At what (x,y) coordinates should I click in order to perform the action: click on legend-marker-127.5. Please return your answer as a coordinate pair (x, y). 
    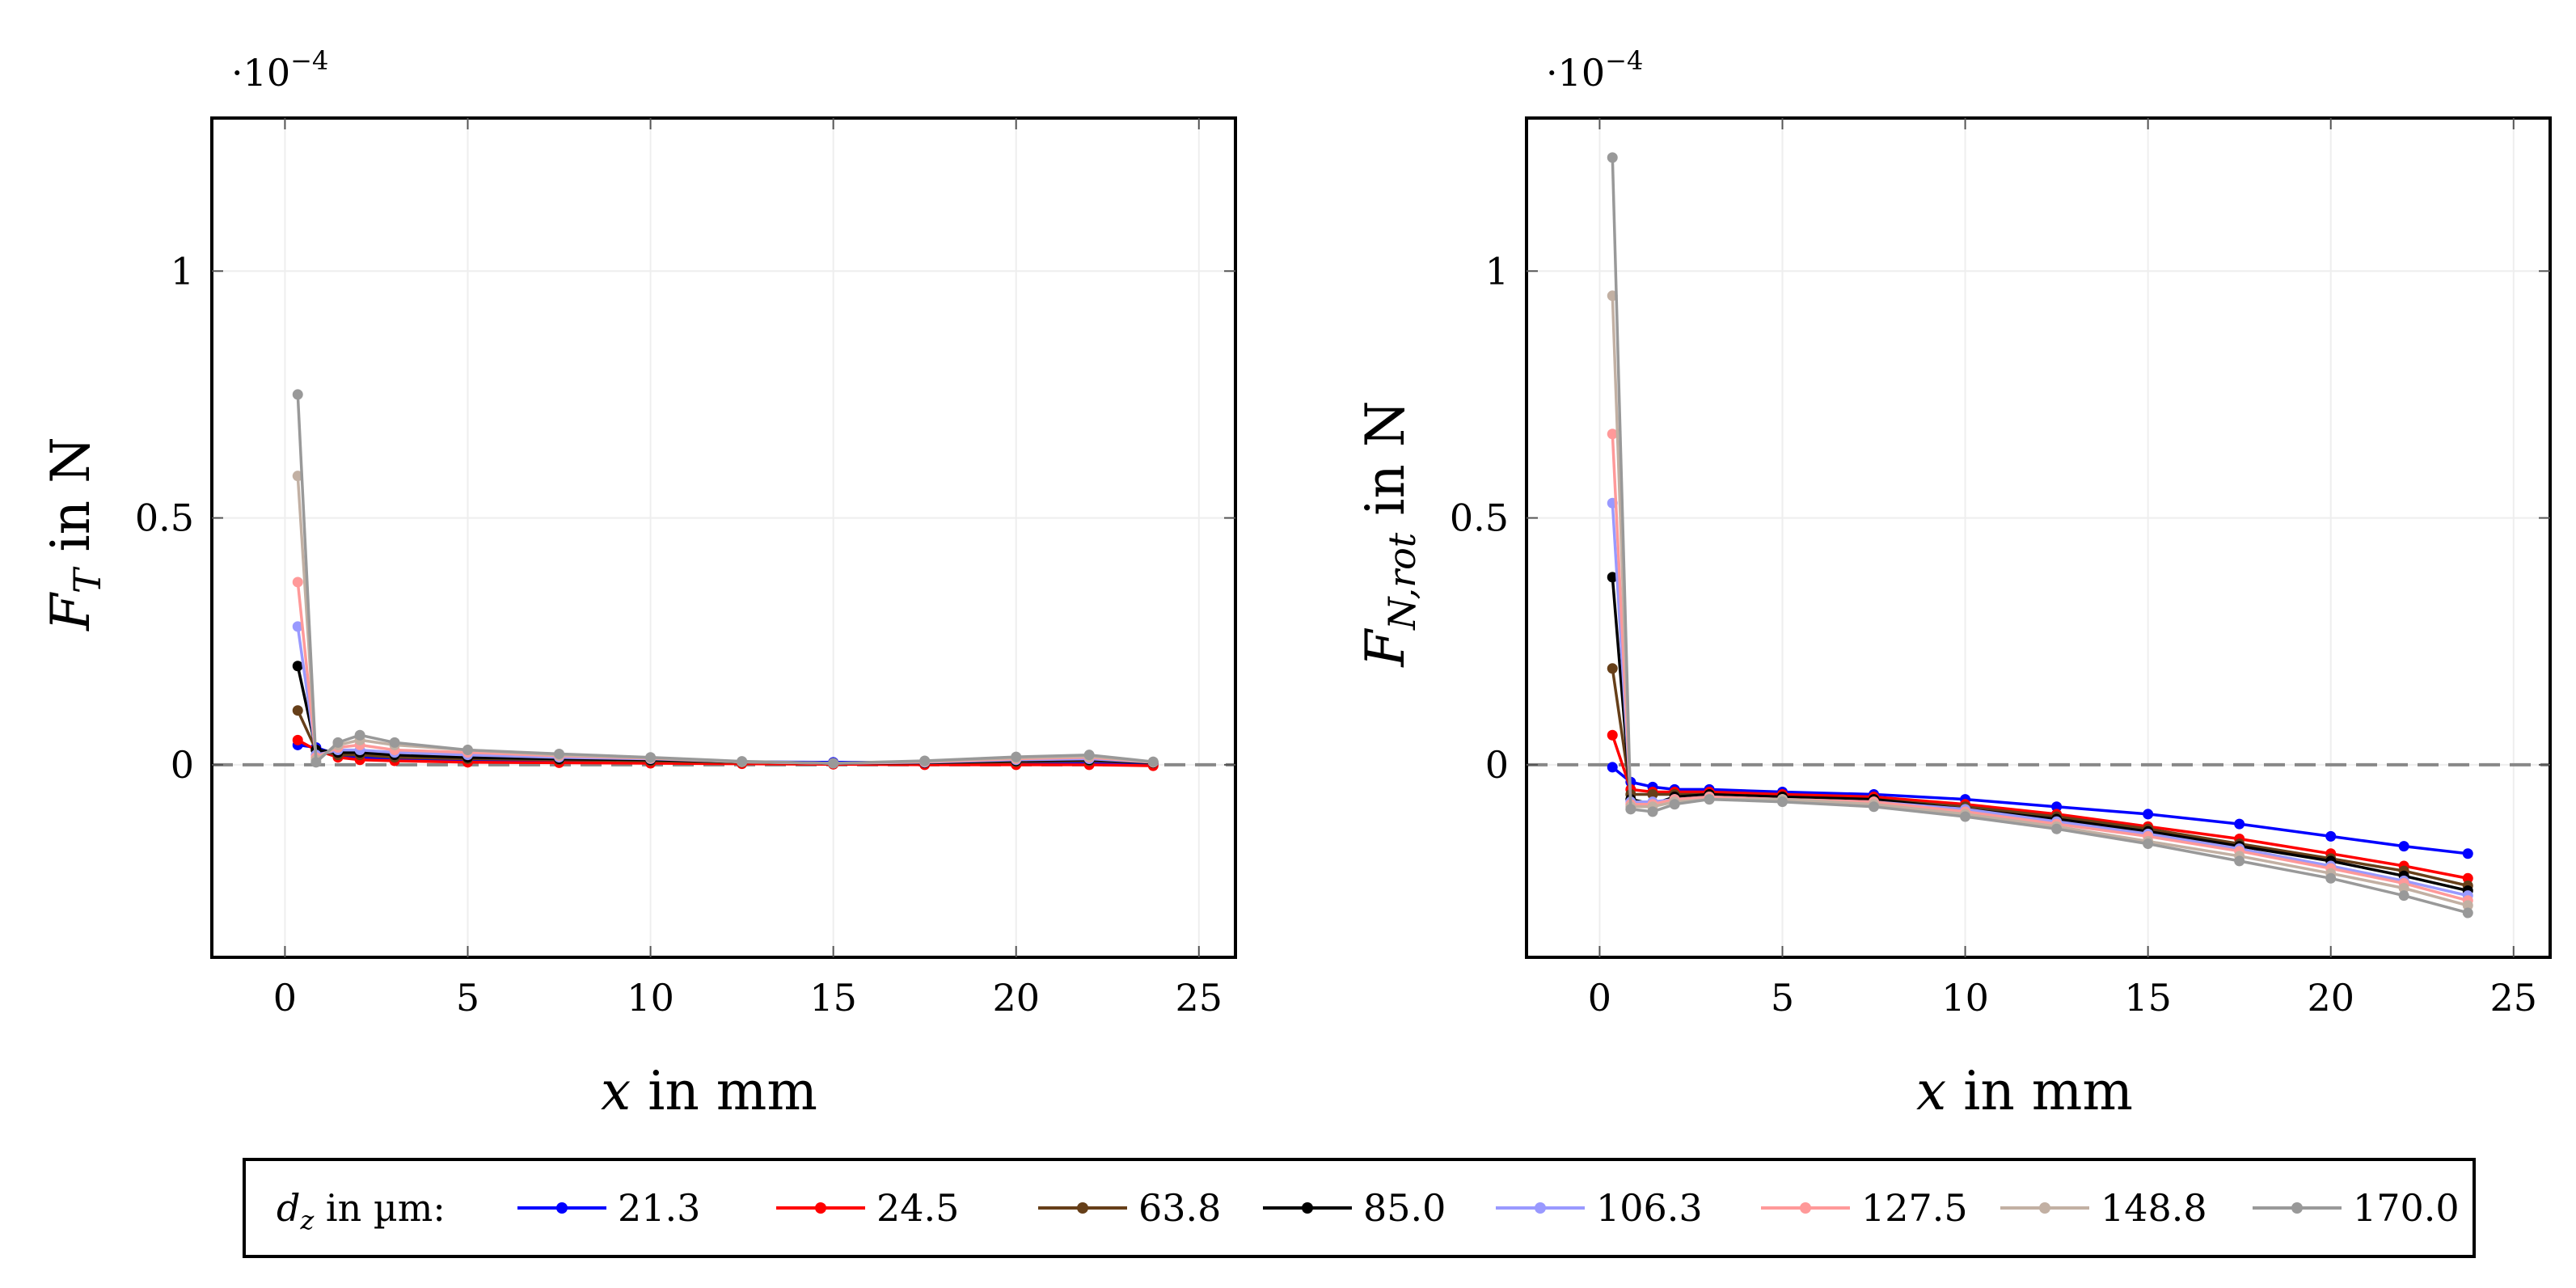
    Looking at the image, I should click on (1805, 1208).